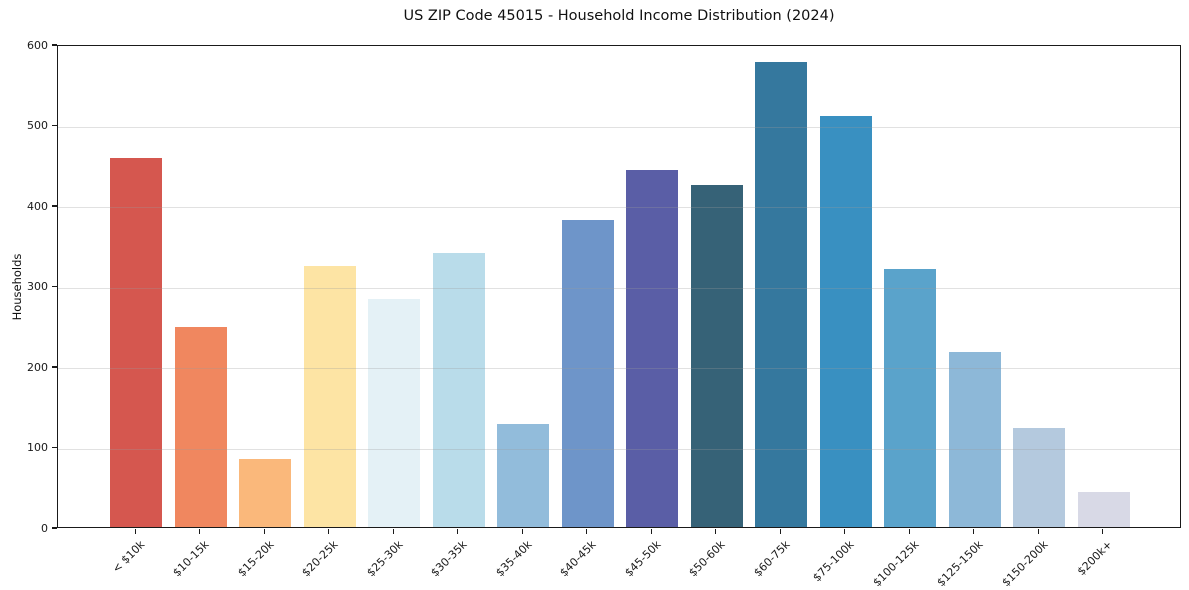  I want to click on x-tick-label: $125-150k, so click(960, 564).